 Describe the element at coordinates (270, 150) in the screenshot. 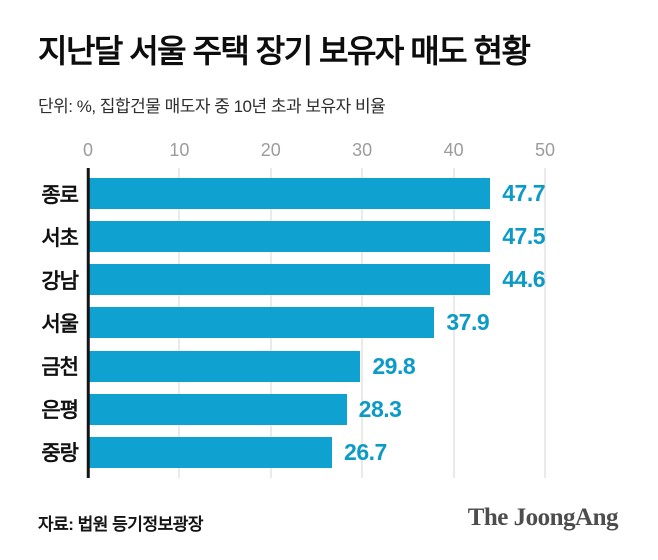

I see `x-tick-label: 20` at that location.